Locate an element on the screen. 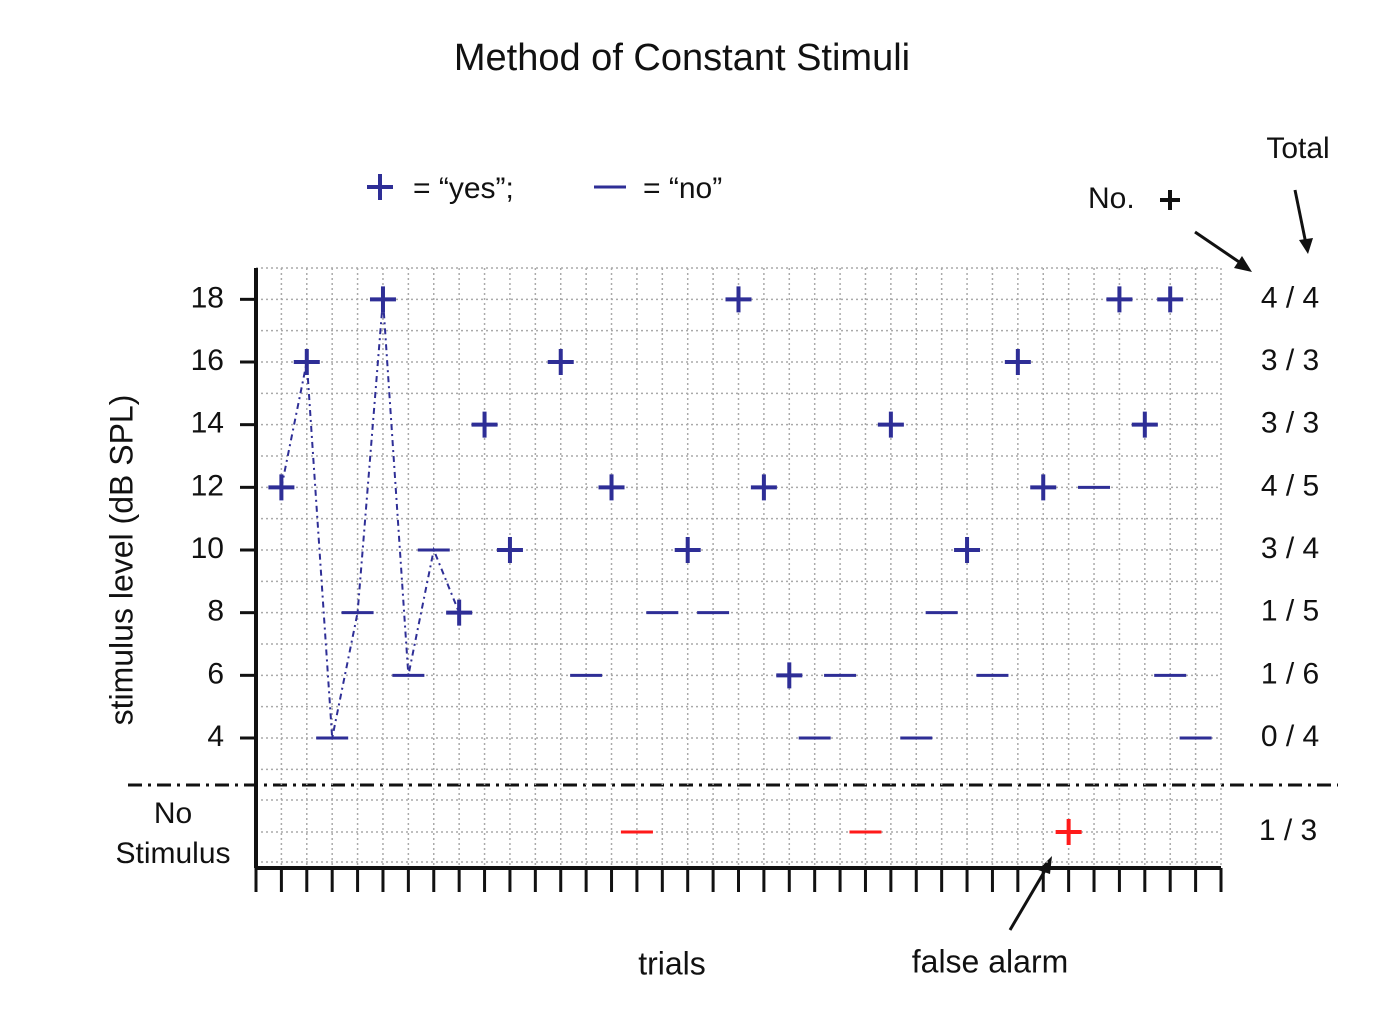 This screenshot has height=1013, width=1376. legend-label: = “yes”; is located at coordinates (463, 188).